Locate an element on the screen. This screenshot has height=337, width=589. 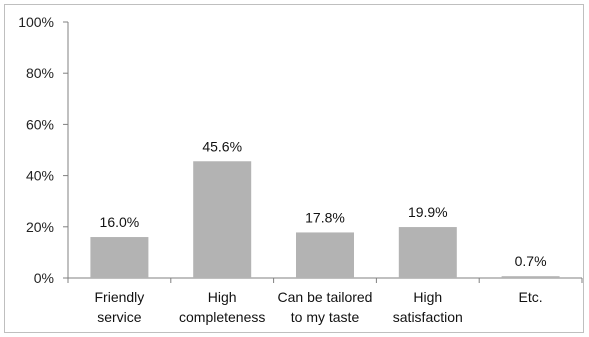
y-tick-label: 0% is located at coordinates (44, 278).